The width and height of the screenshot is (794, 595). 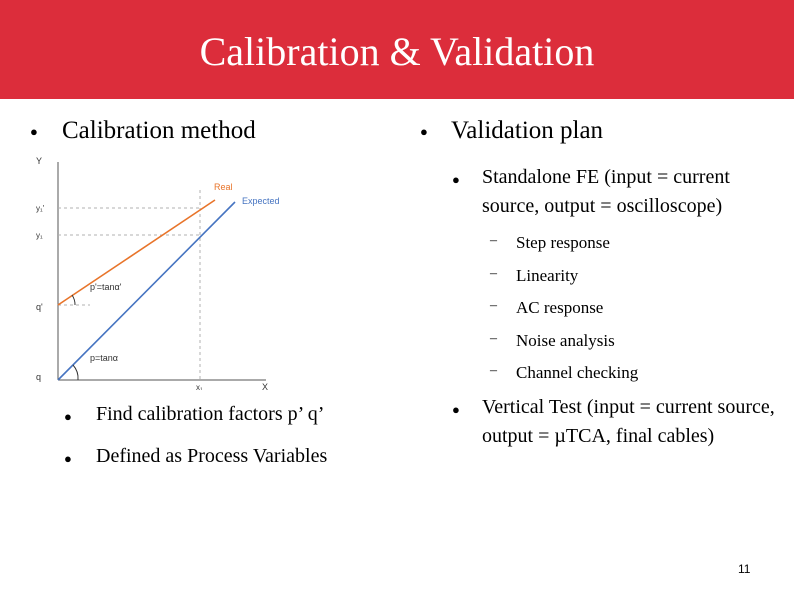 What do you see at coordinates (199, 386) in the screenshot?
I see `x1-label: x₁` at bounding box center [199, 386].